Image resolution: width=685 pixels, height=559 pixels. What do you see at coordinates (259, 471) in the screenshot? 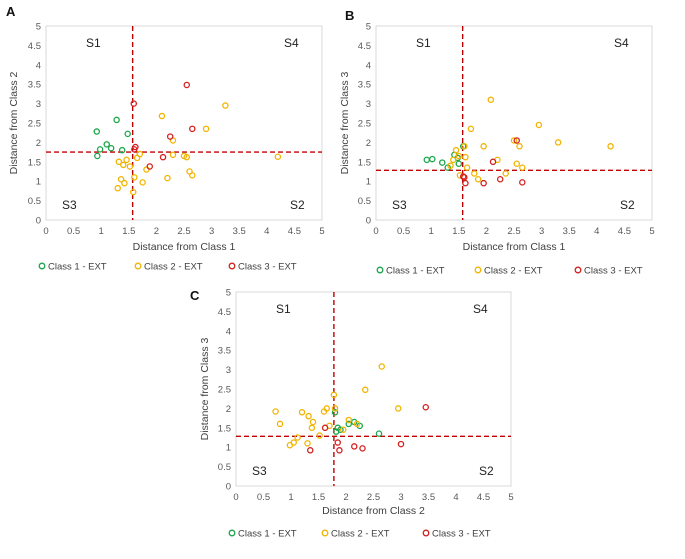
I see `quadrant-label-bottom-left: S3` at bounding box center [259, 471].